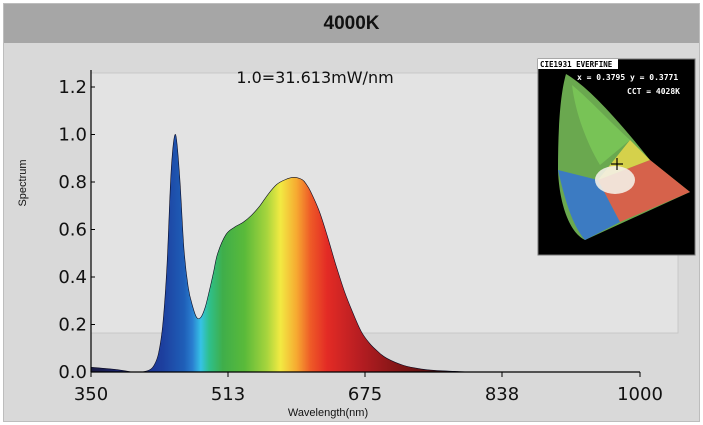 The height and width of the screenshot is (425, 703). What do you see at coordinates (228, 394) in the screenshot?
I see `x-tick-label: 513` at bounding box center [228, 394].